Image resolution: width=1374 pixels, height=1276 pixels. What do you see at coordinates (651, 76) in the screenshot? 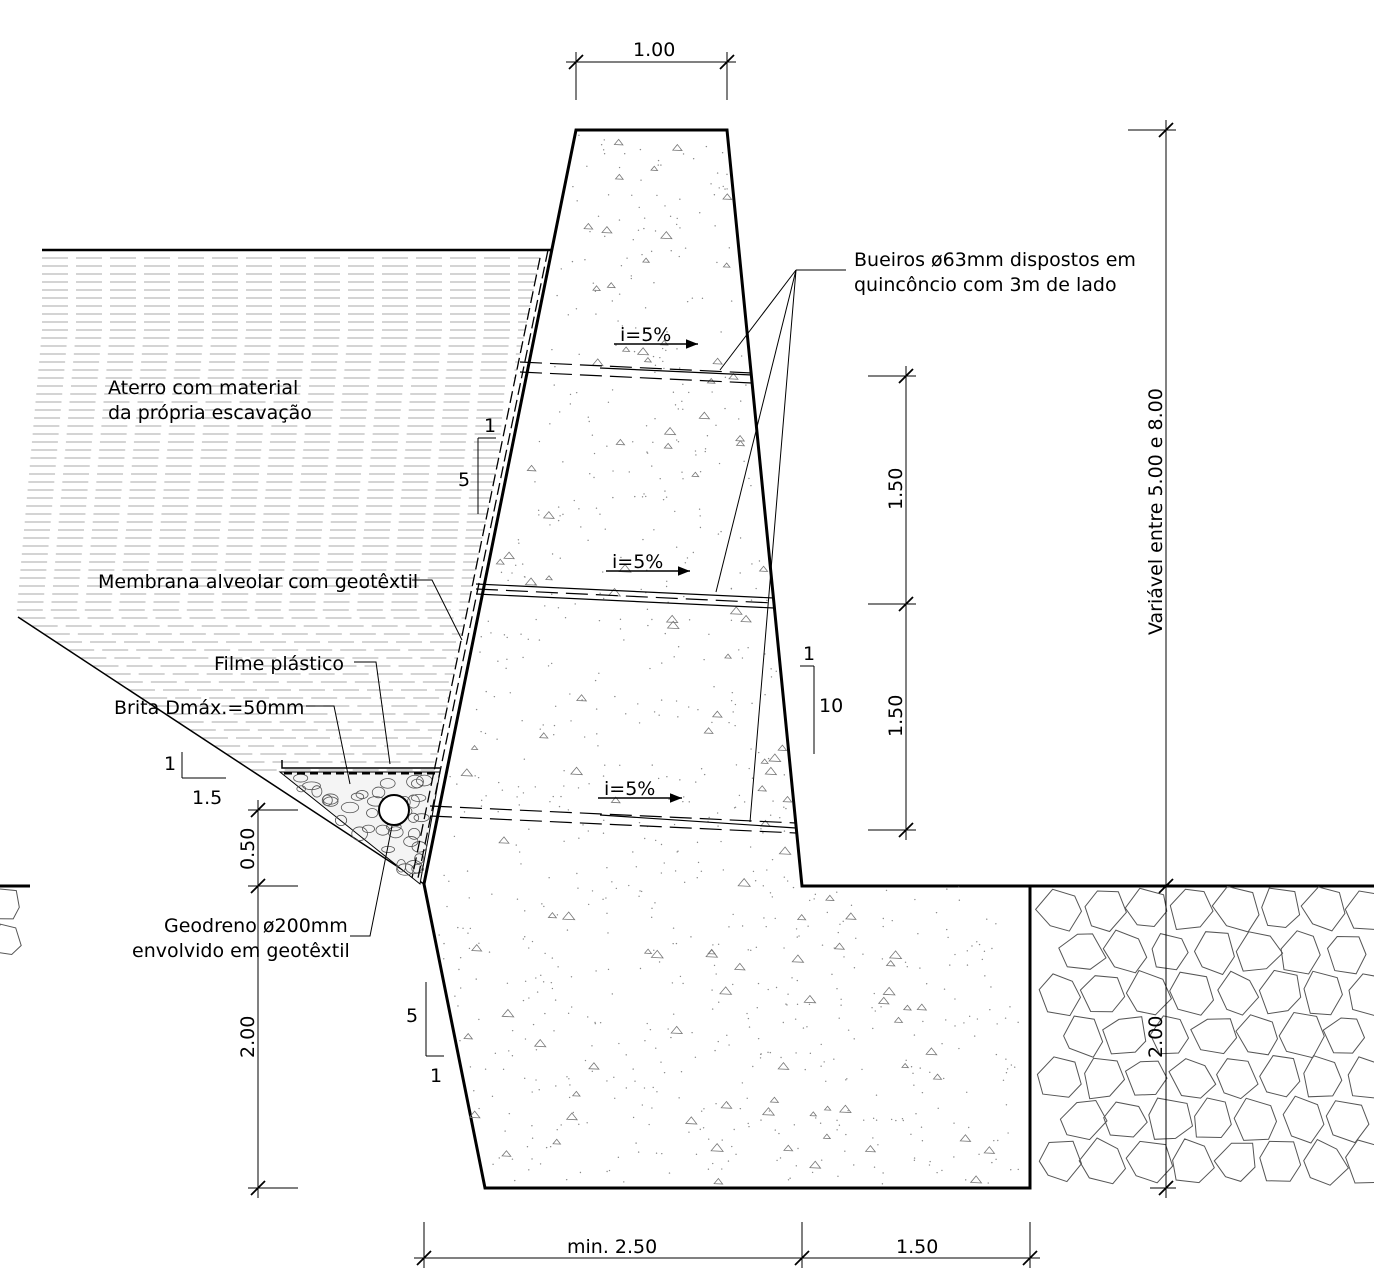
I see `dim-top-width` at bounding box center [651, 76].